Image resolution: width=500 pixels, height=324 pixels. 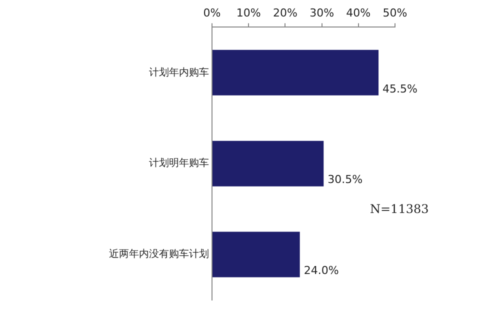 I want to click on data-label: 45.5%, so click(x=400, y=89).